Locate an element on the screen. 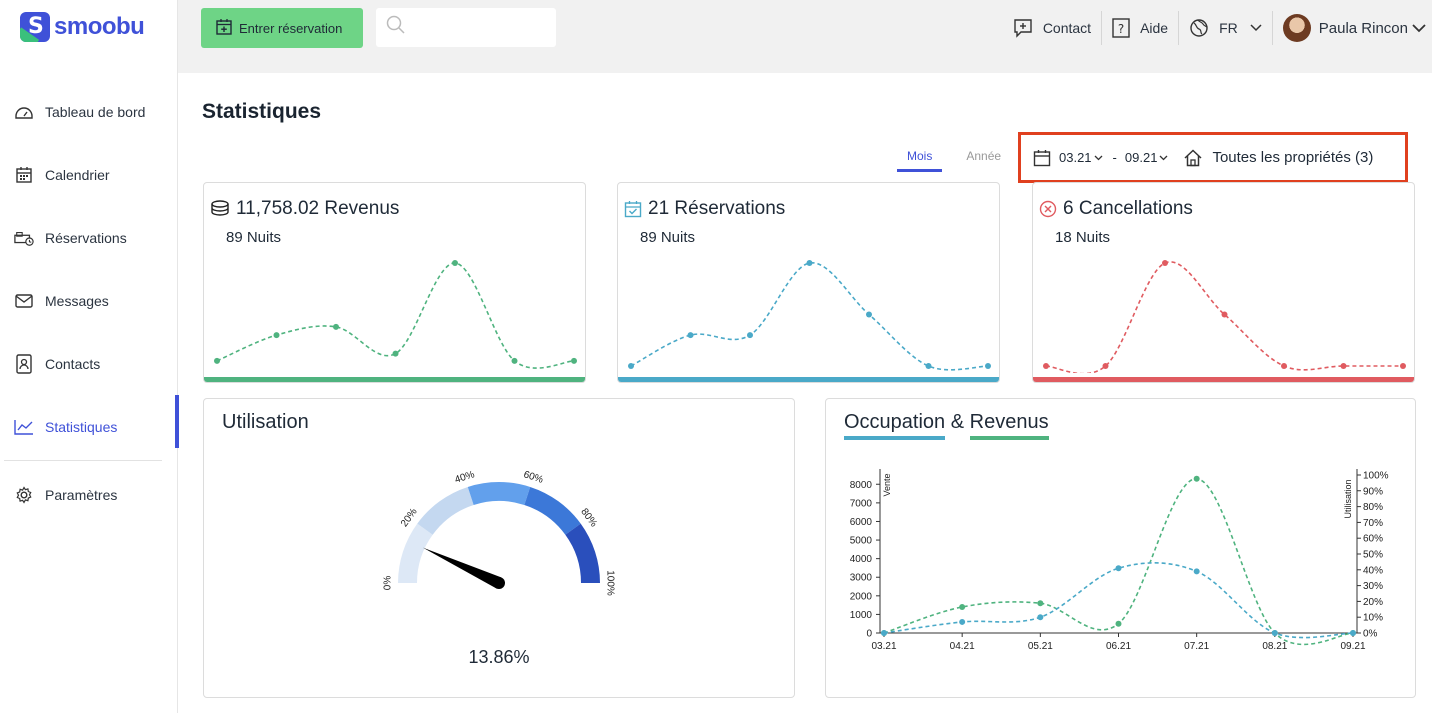  logo-icon: S is located at coordinates (35, 27).